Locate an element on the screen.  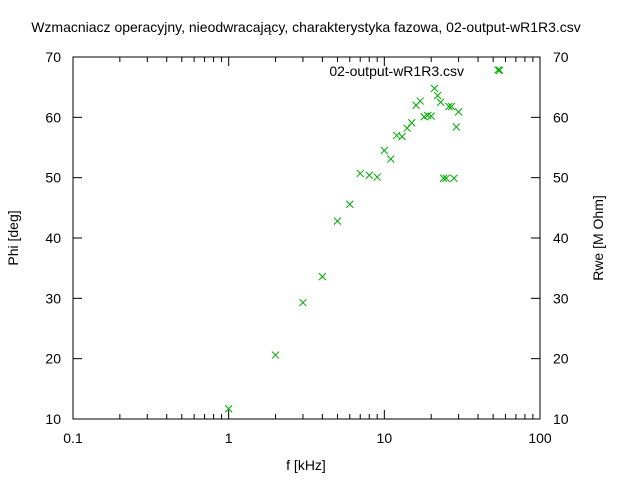
y-axis-label: Phi [deg] is located at coordinates (13, 237).